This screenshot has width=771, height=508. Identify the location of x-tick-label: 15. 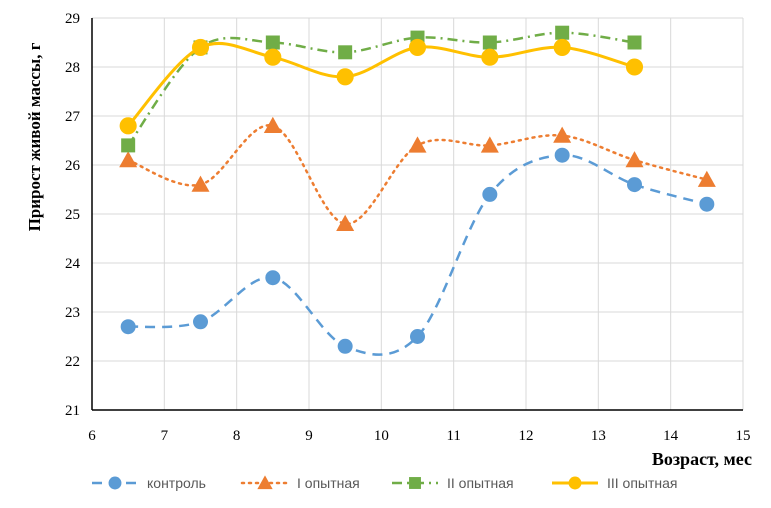
(743, 436).